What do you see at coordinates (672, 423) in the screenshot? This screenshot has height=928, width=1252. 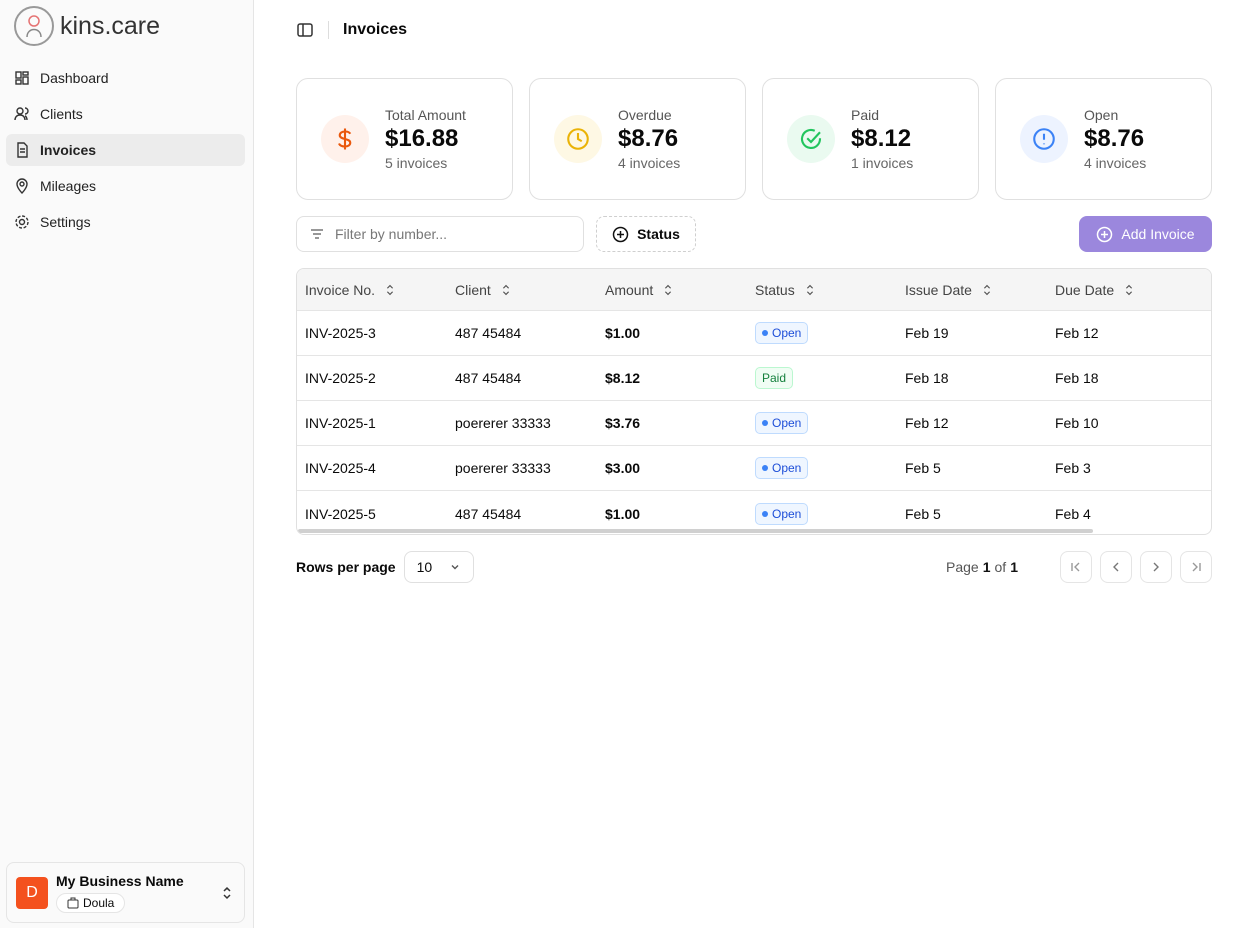 I see `table-cell: $3.76` at bounding box center [672, 423].